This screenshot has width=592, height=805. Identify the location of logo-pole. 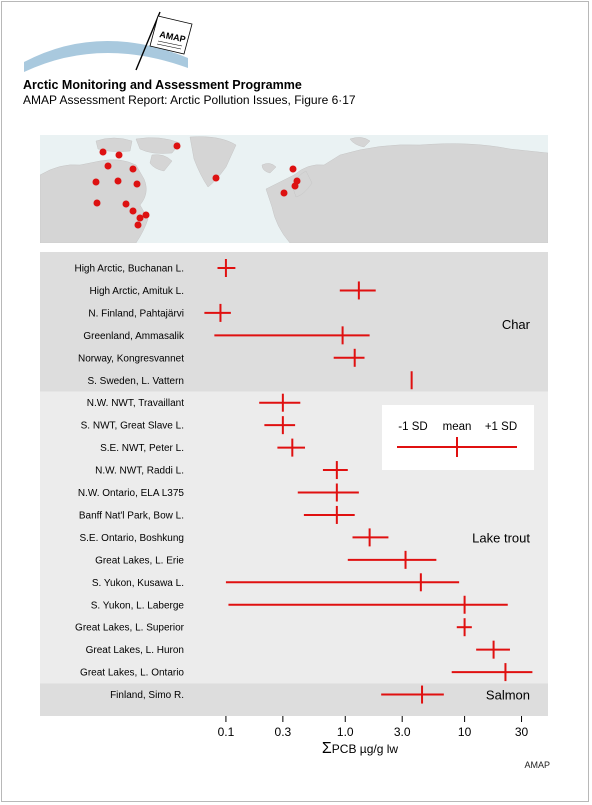
(148, 41).